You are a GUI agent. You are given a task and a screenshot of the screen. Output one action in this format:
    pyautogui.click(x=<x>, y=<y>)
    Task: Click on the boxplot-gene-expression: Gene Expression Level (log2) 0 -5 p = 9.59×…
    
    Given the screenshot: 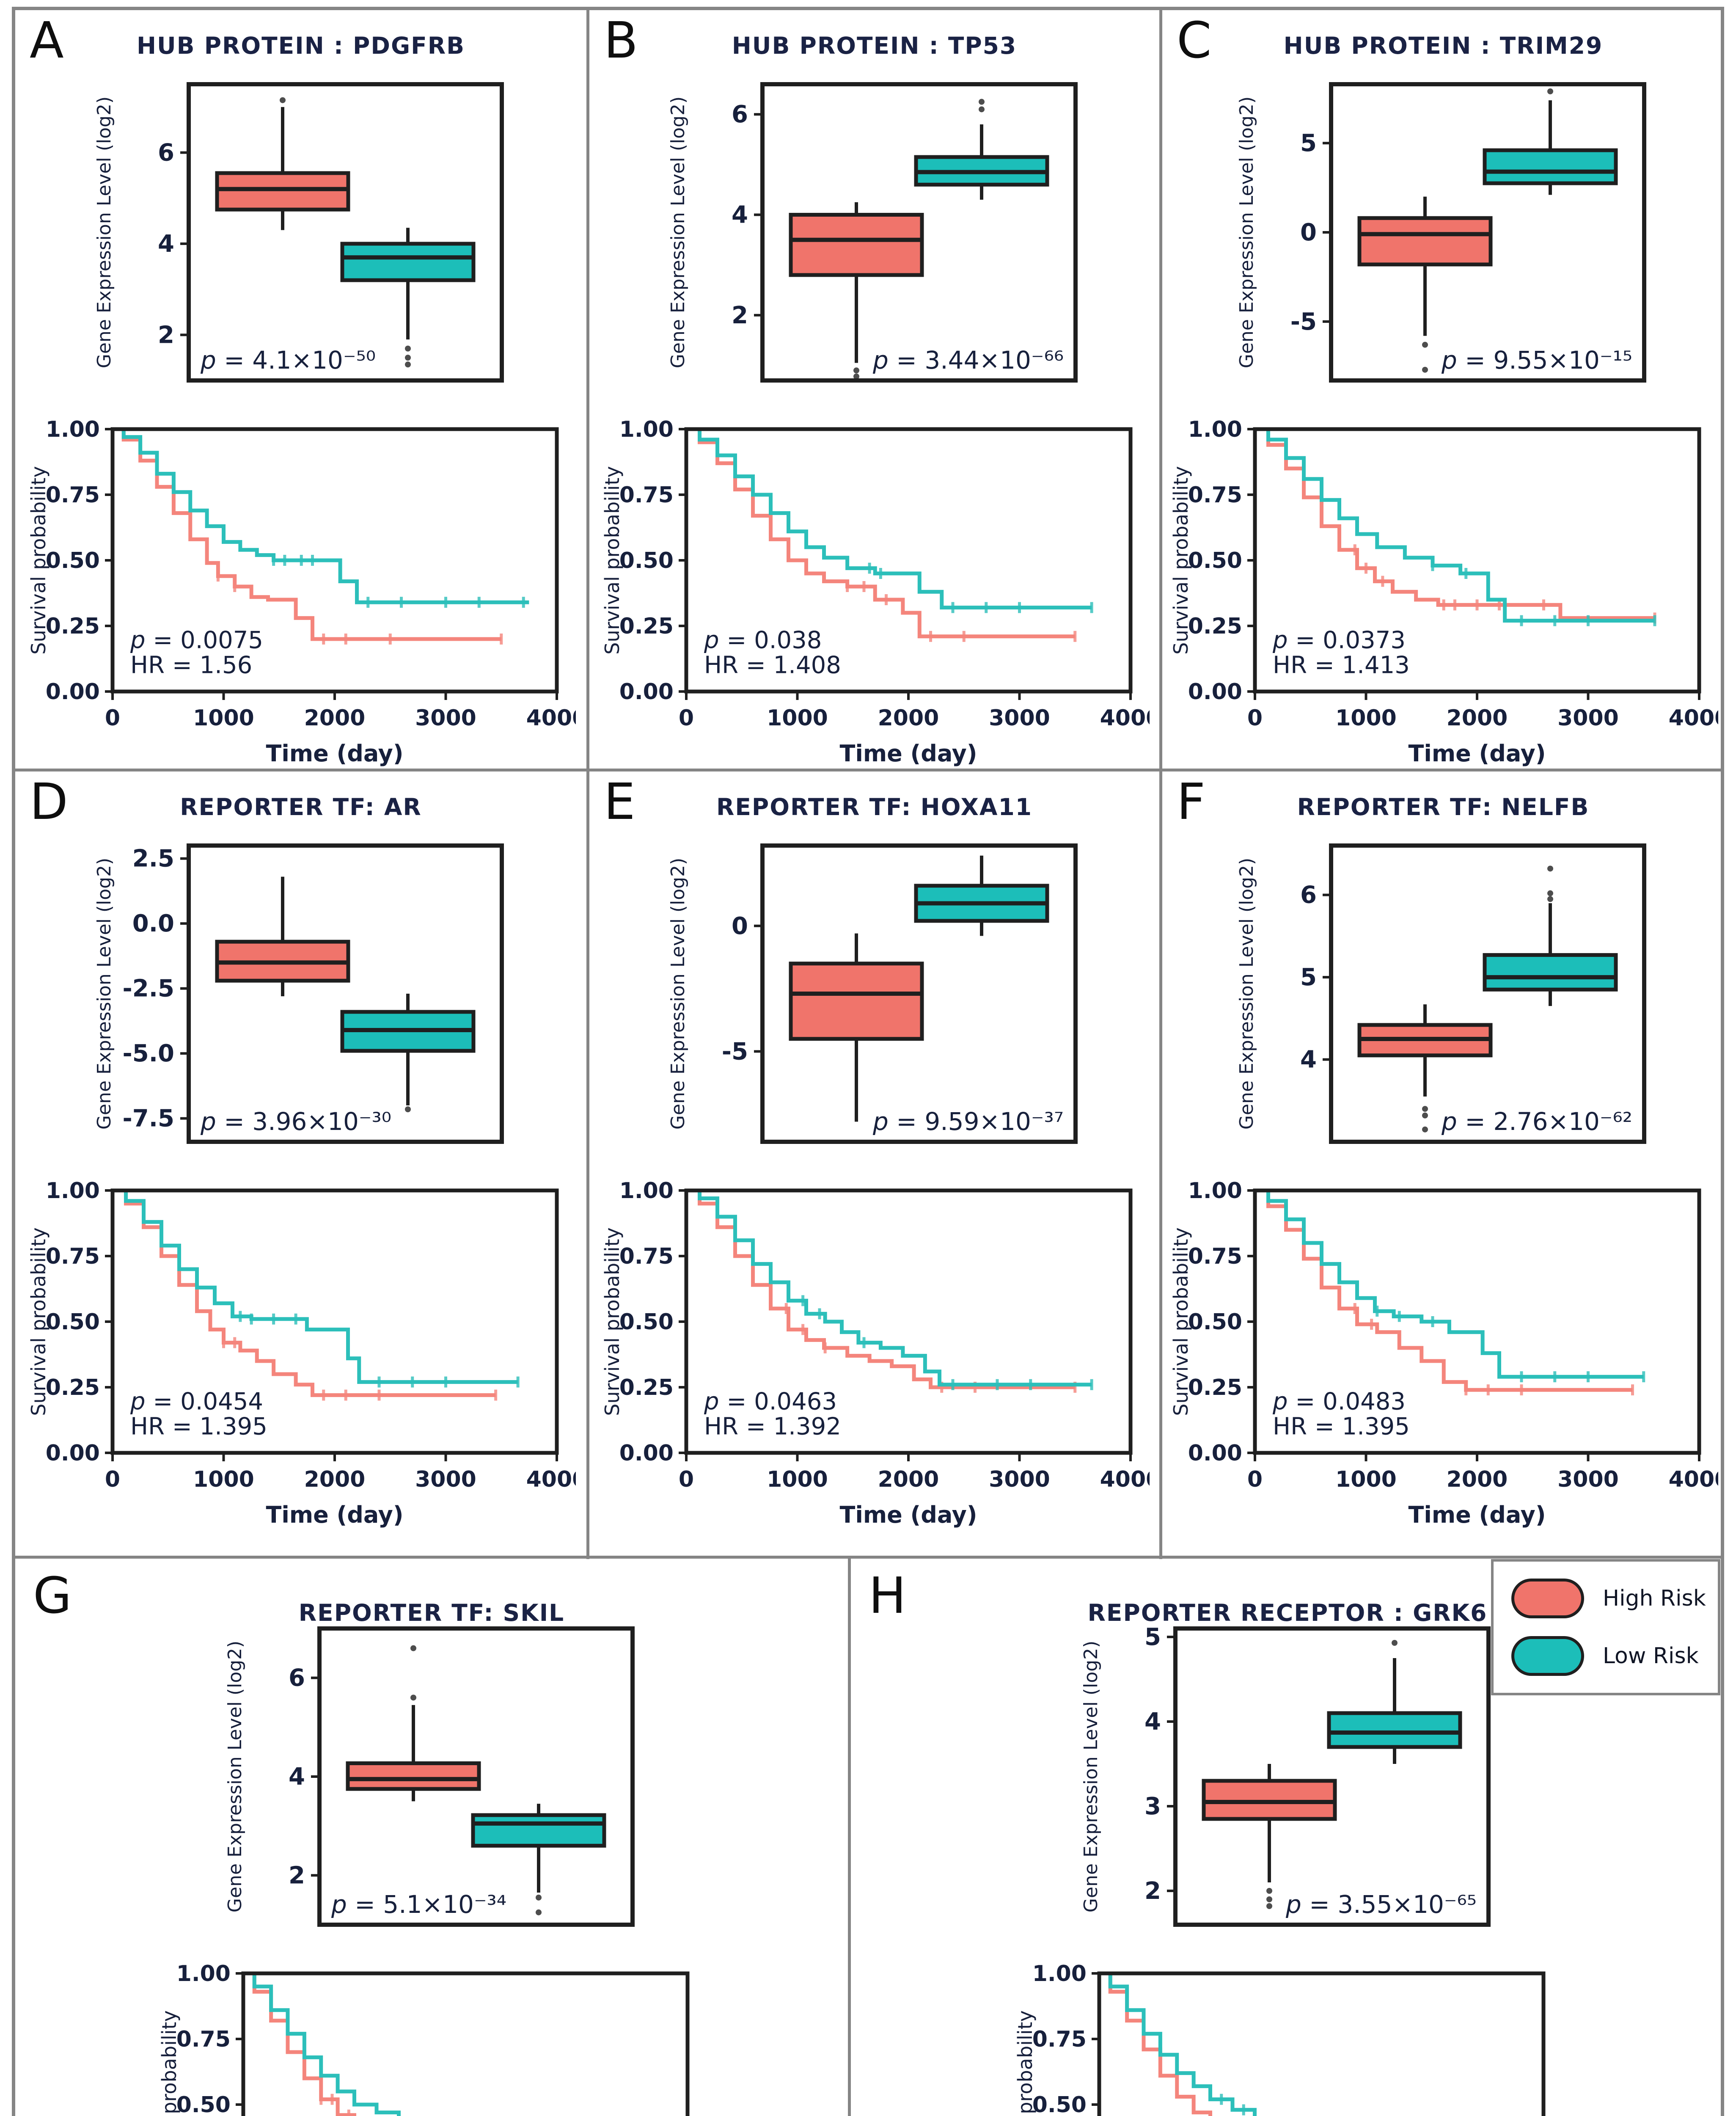 What is the action you would take?
    pyautogui.click(x=874, y=995)
    